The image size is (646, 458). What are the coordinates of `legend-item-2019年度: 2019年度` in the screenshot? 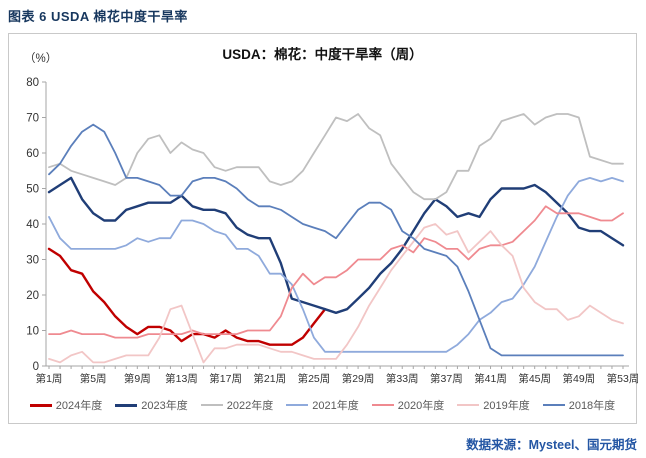 It's located at (493, 405).